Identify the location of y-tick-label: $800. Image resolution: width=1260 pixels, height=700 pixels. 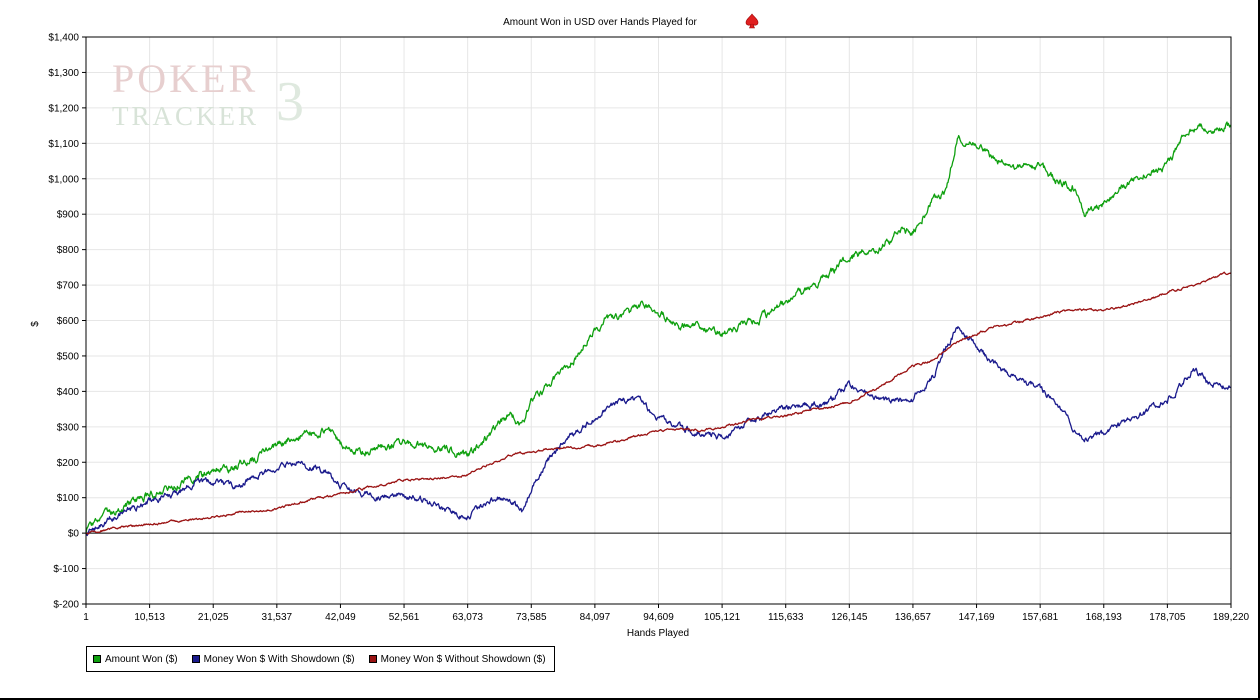
(68, 250).